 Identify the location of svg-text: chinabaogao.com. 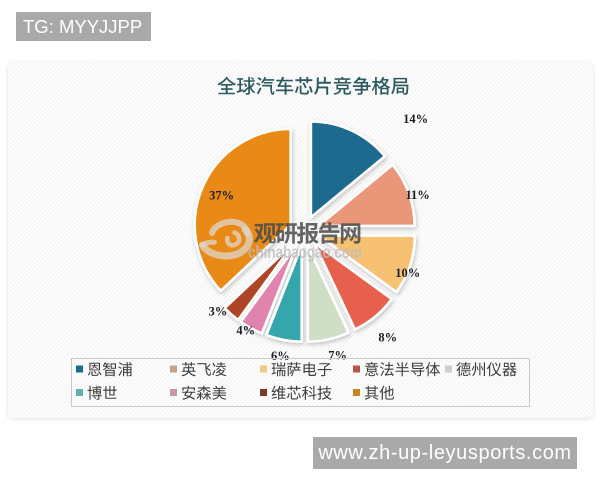
(305, 252).